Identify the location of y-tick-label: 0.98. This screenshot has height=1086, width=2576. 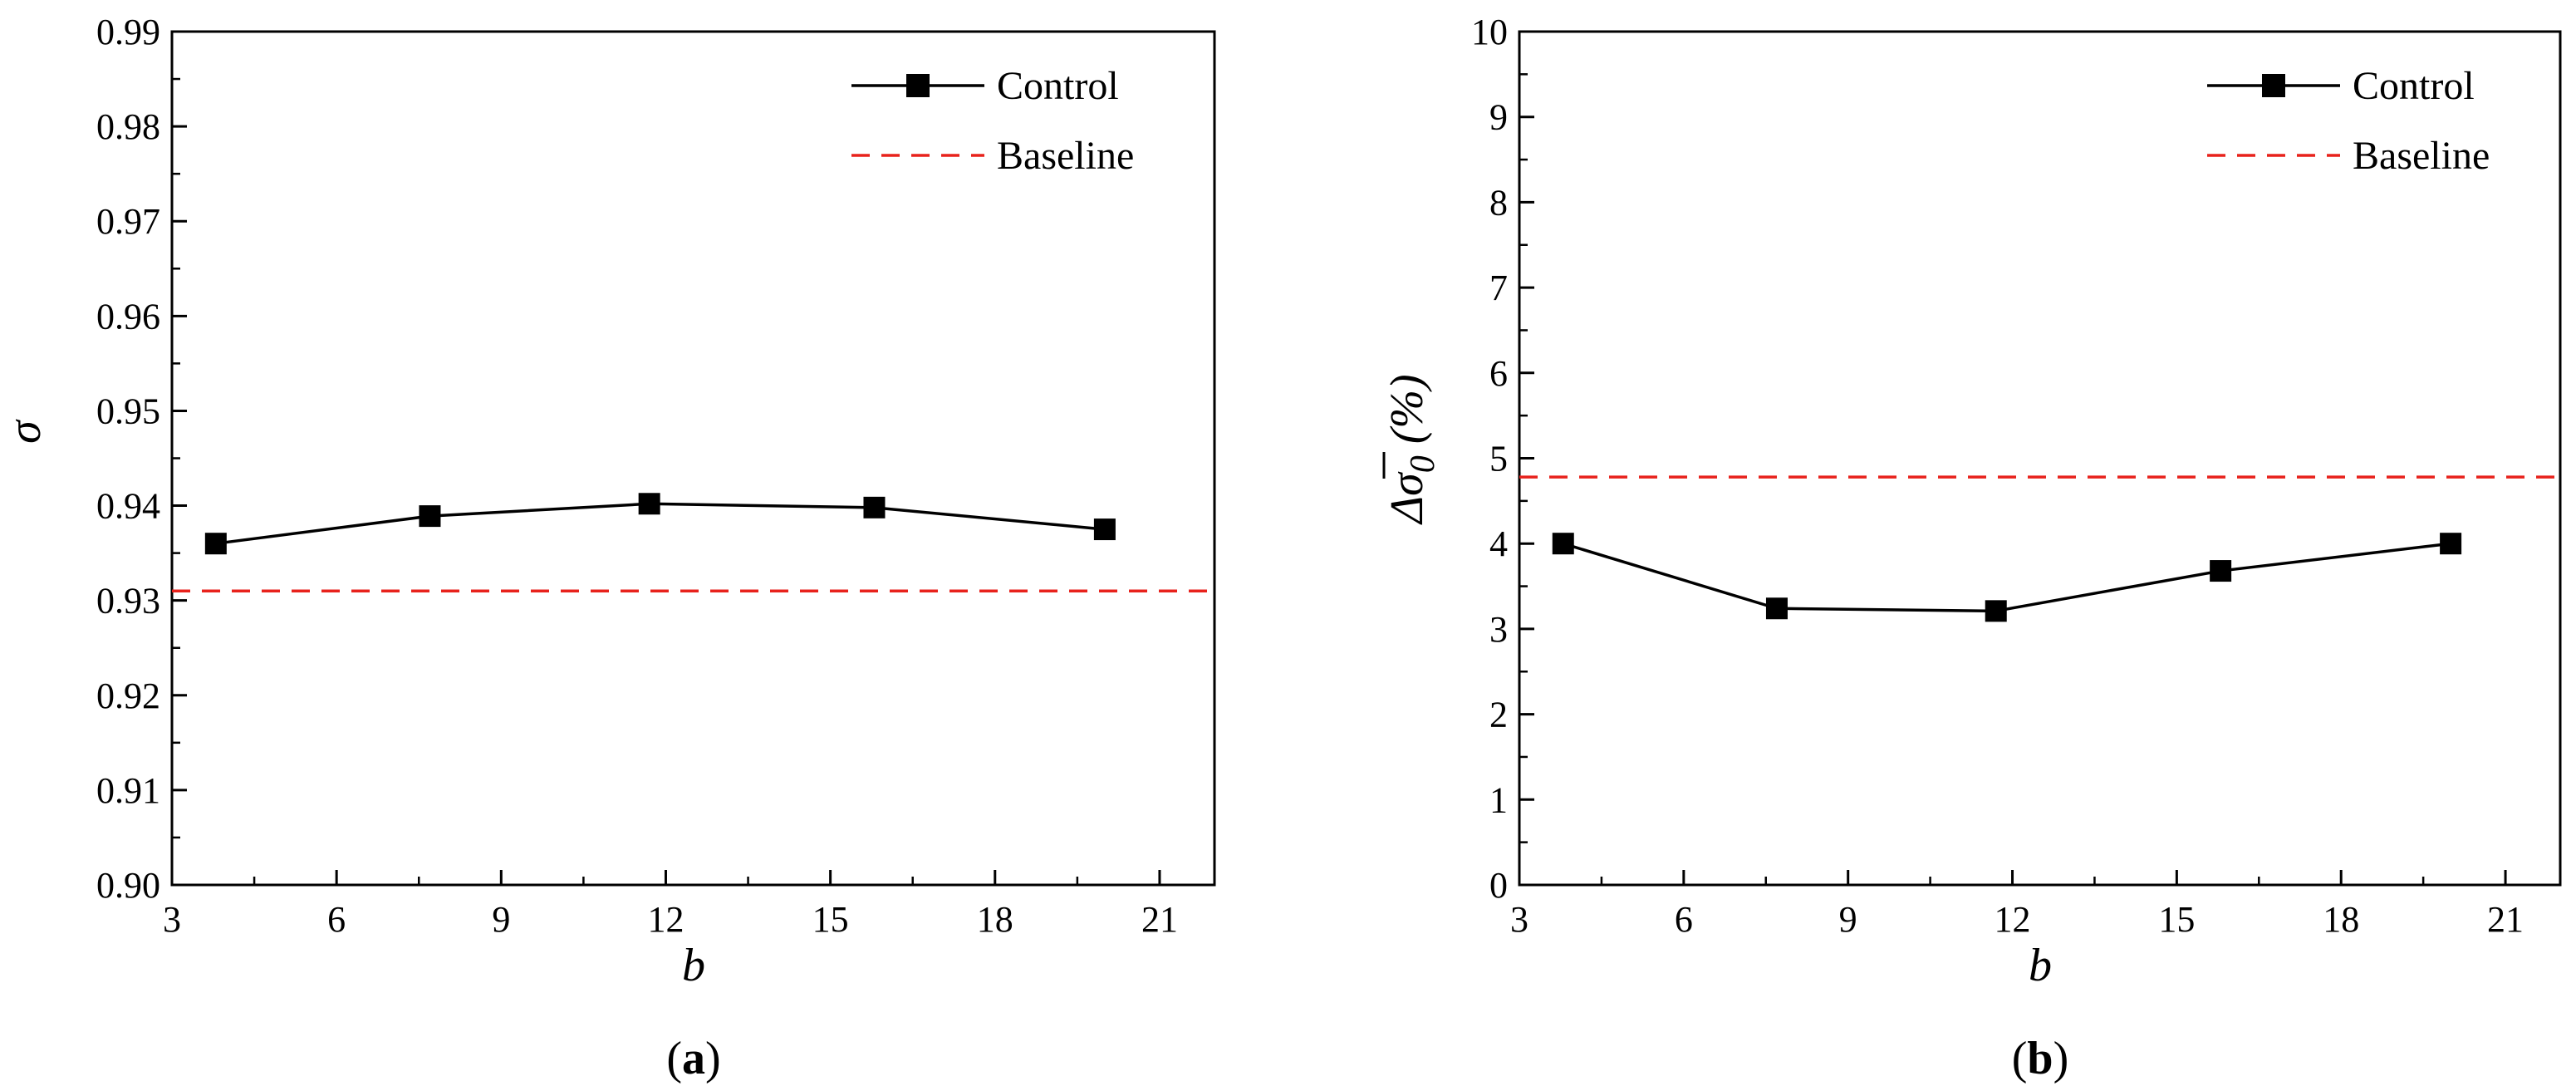
(128, 126).